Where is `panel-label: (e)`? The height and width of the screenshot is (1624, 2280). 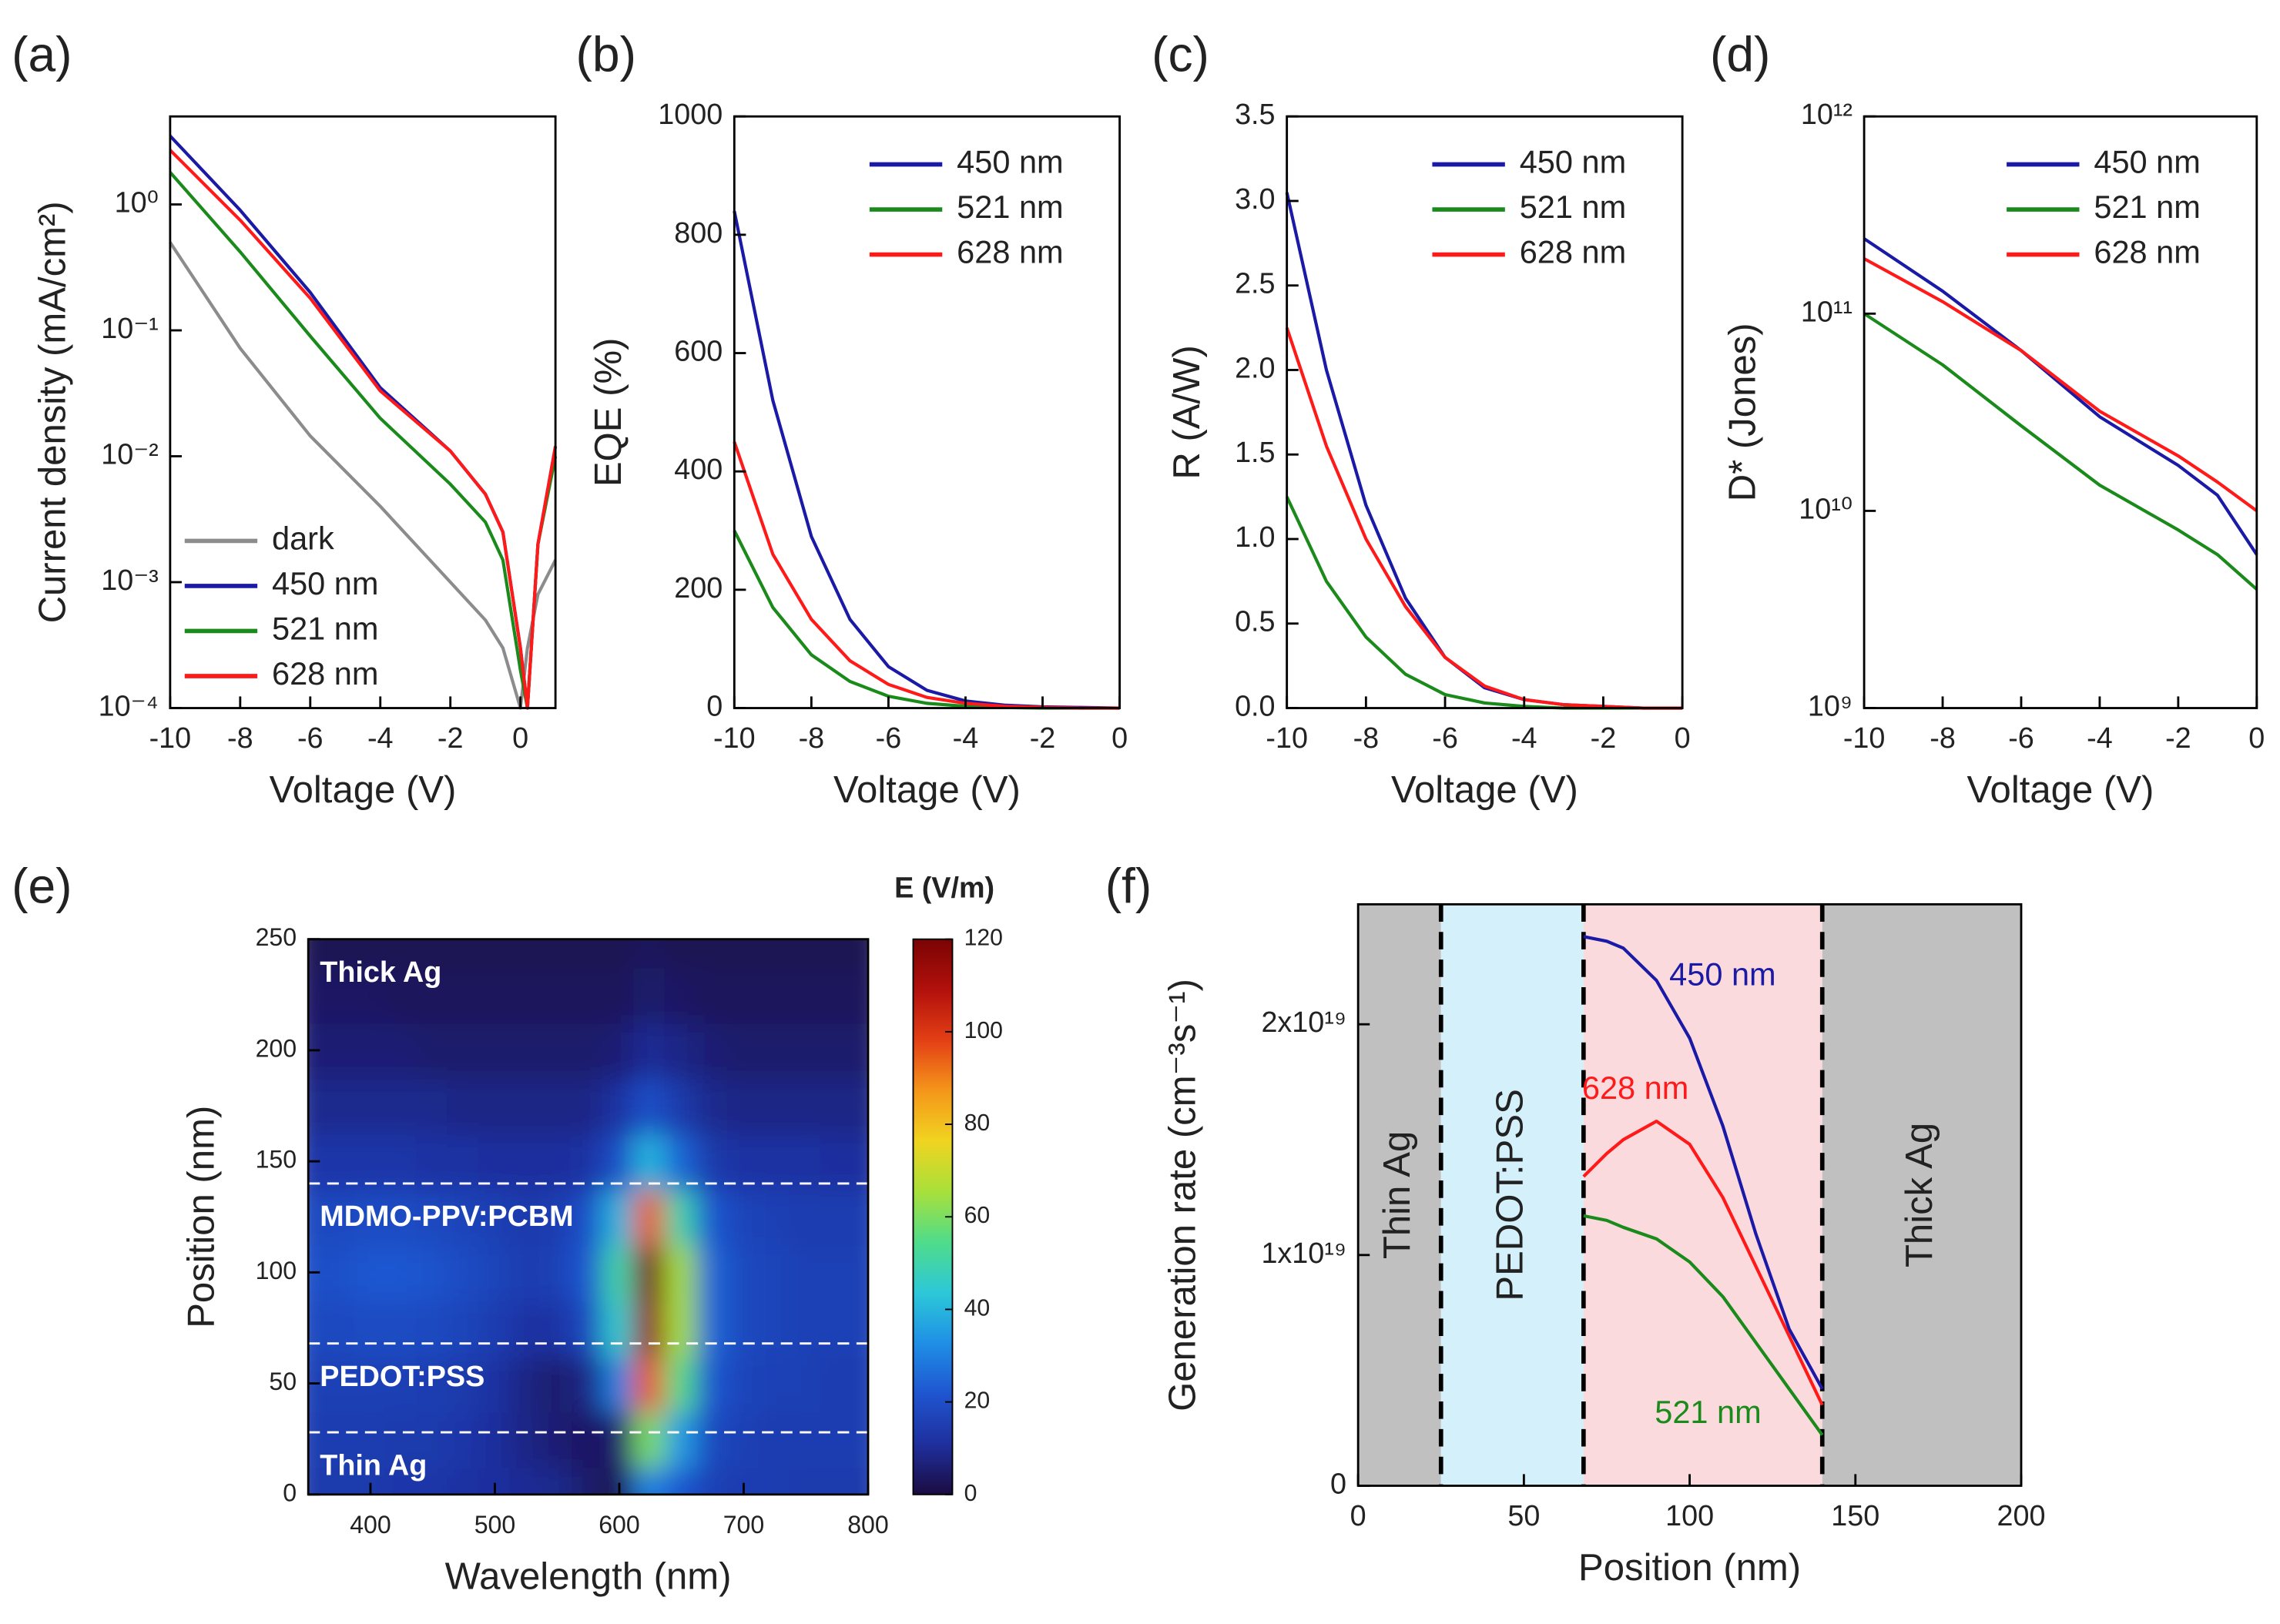 panel-label: (e) is located at coordinates (42, 885).